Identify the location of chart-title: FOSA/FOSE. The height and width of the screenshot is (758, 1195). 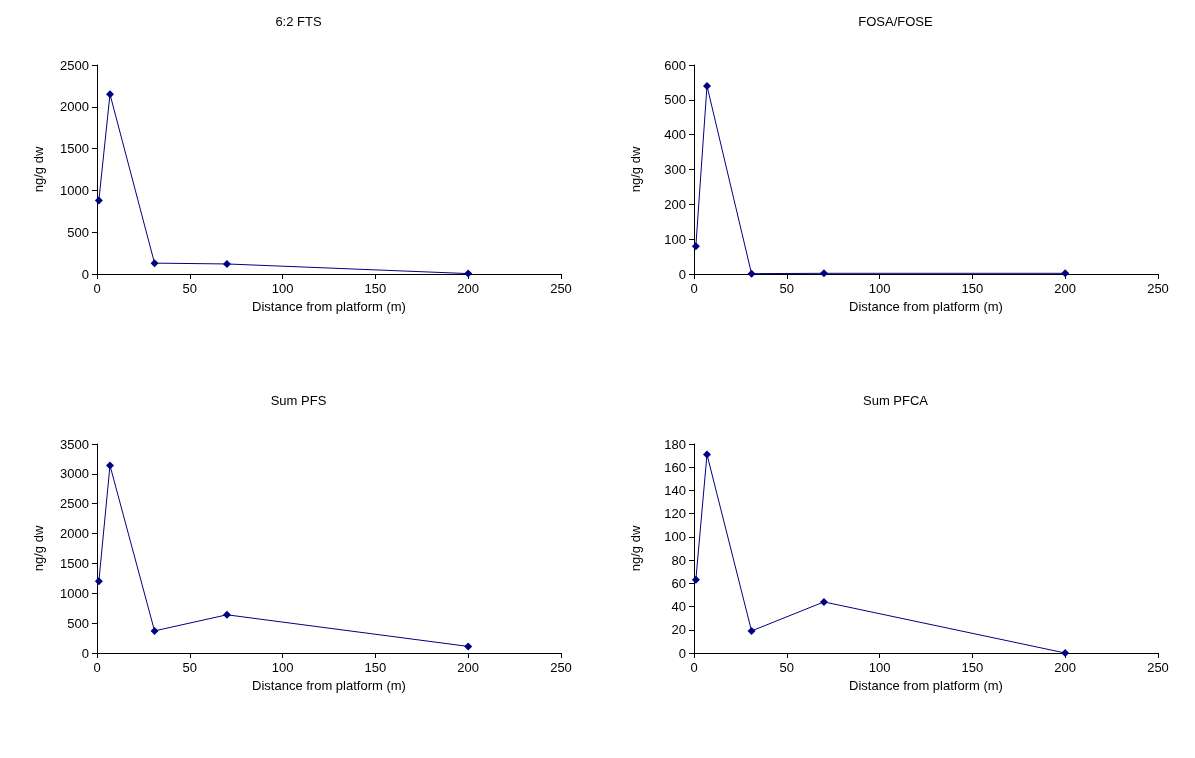
(896, 21).